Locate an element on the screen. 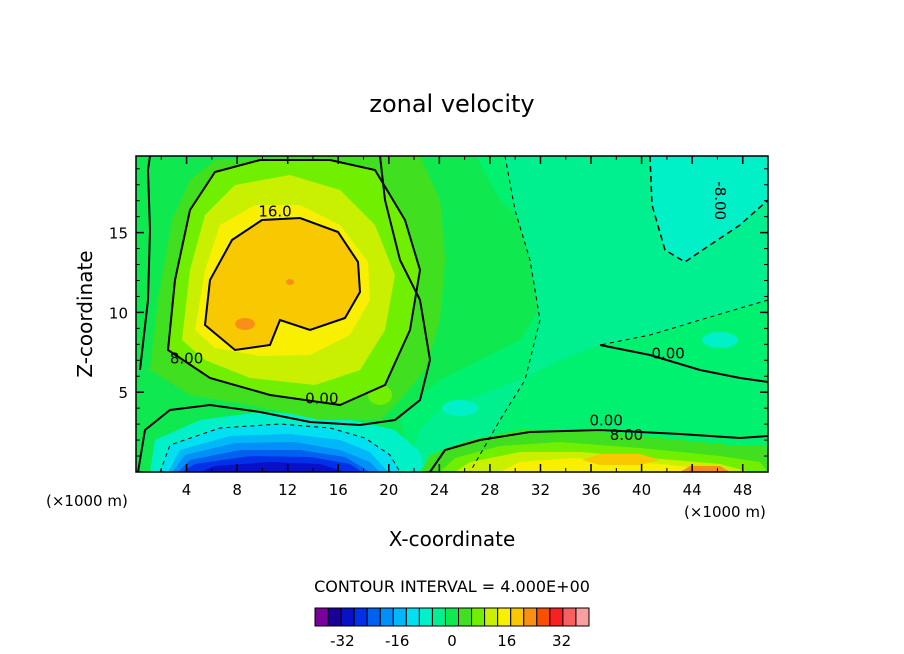  colorbar-tick-label: 32 is located at coordinates (561, 641).